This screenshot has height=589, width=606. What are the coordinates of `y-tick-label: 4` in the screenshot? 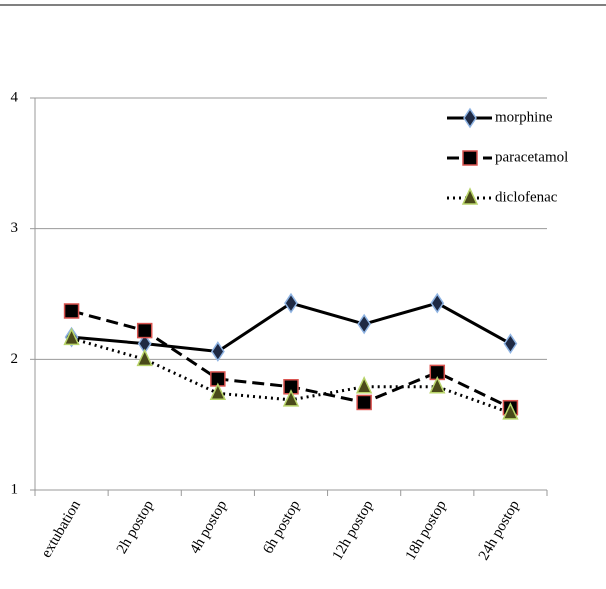 It's located at (15, 97).